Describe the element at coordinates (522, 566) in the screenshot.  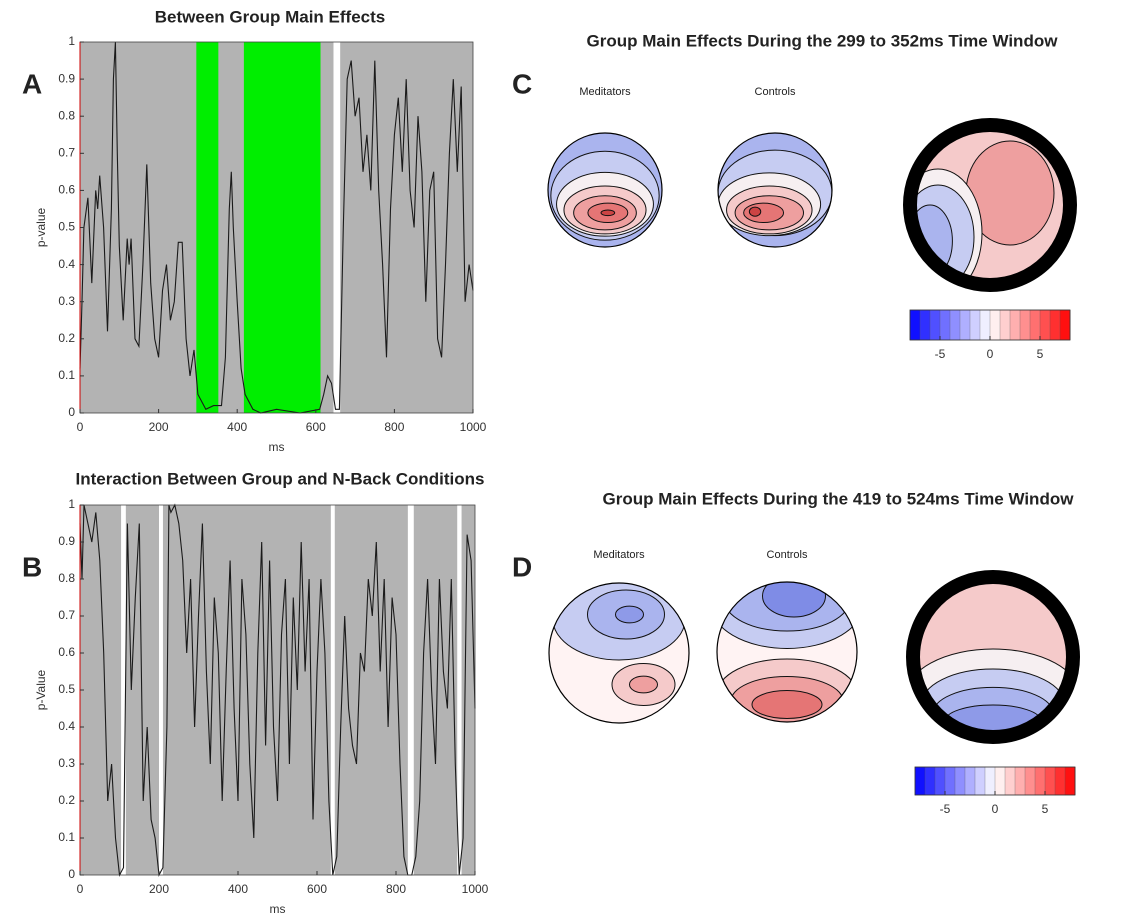
I see `panel-letter: D` at that location.